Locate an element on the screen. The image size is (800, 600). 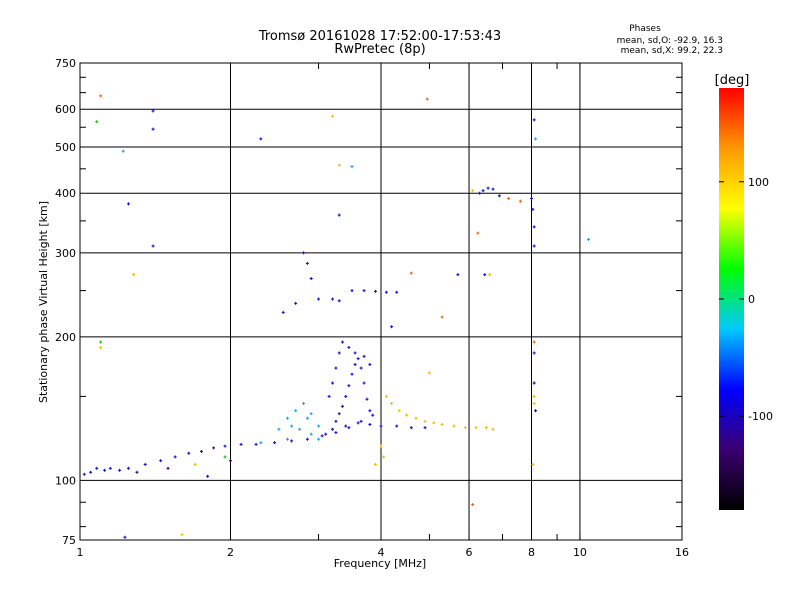
phase-info-o: mean, sd,O: -92.9, 16.3 is located at coordinates (670, 41).